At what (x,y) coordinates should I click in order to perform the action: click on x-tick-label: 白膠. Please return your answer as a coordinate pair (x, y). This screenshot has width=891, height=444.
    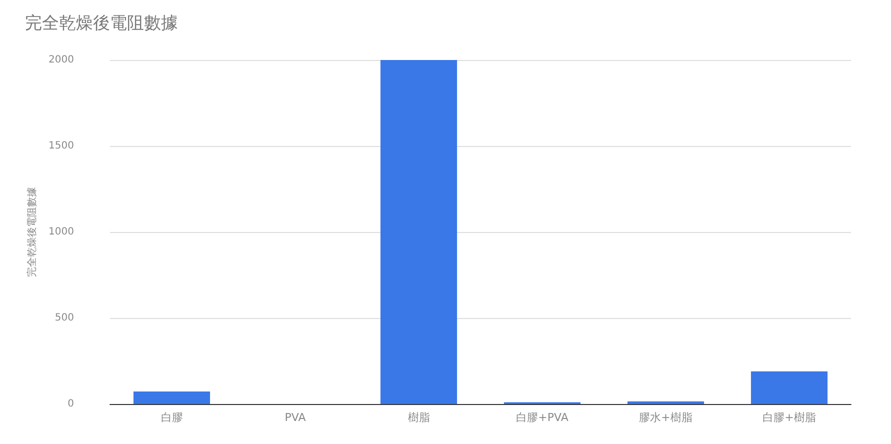
    Looking at the image, I should click on (171, 417).